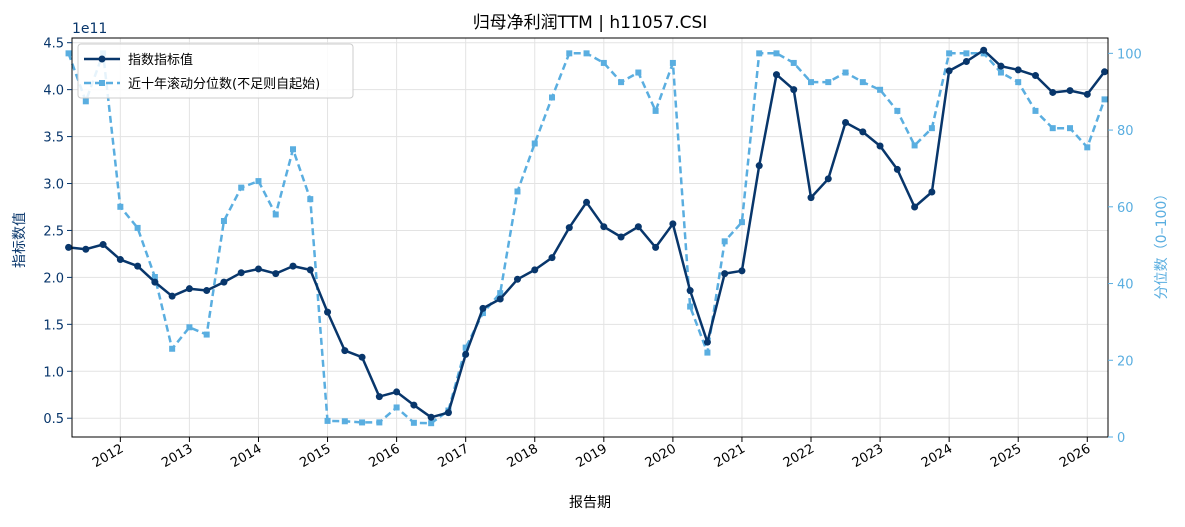  I want to click on y-left-tick-label: 1.0, so click(53, 372).